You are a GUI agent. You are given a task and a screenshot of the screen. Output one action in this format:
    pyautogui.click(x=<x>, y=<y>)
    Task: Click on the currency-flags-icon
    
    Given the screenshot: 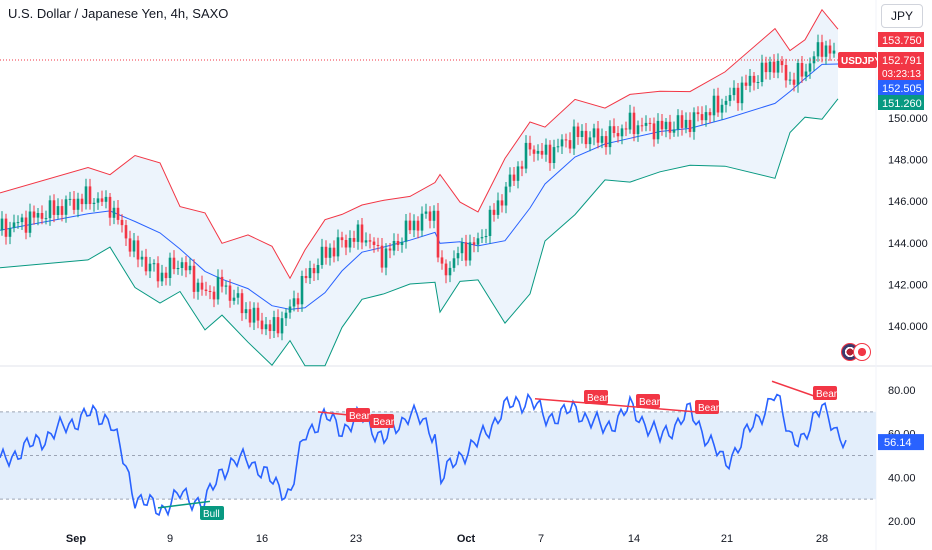 What is the action you would take?
    pyautogui.click(x=858, y=352)
    